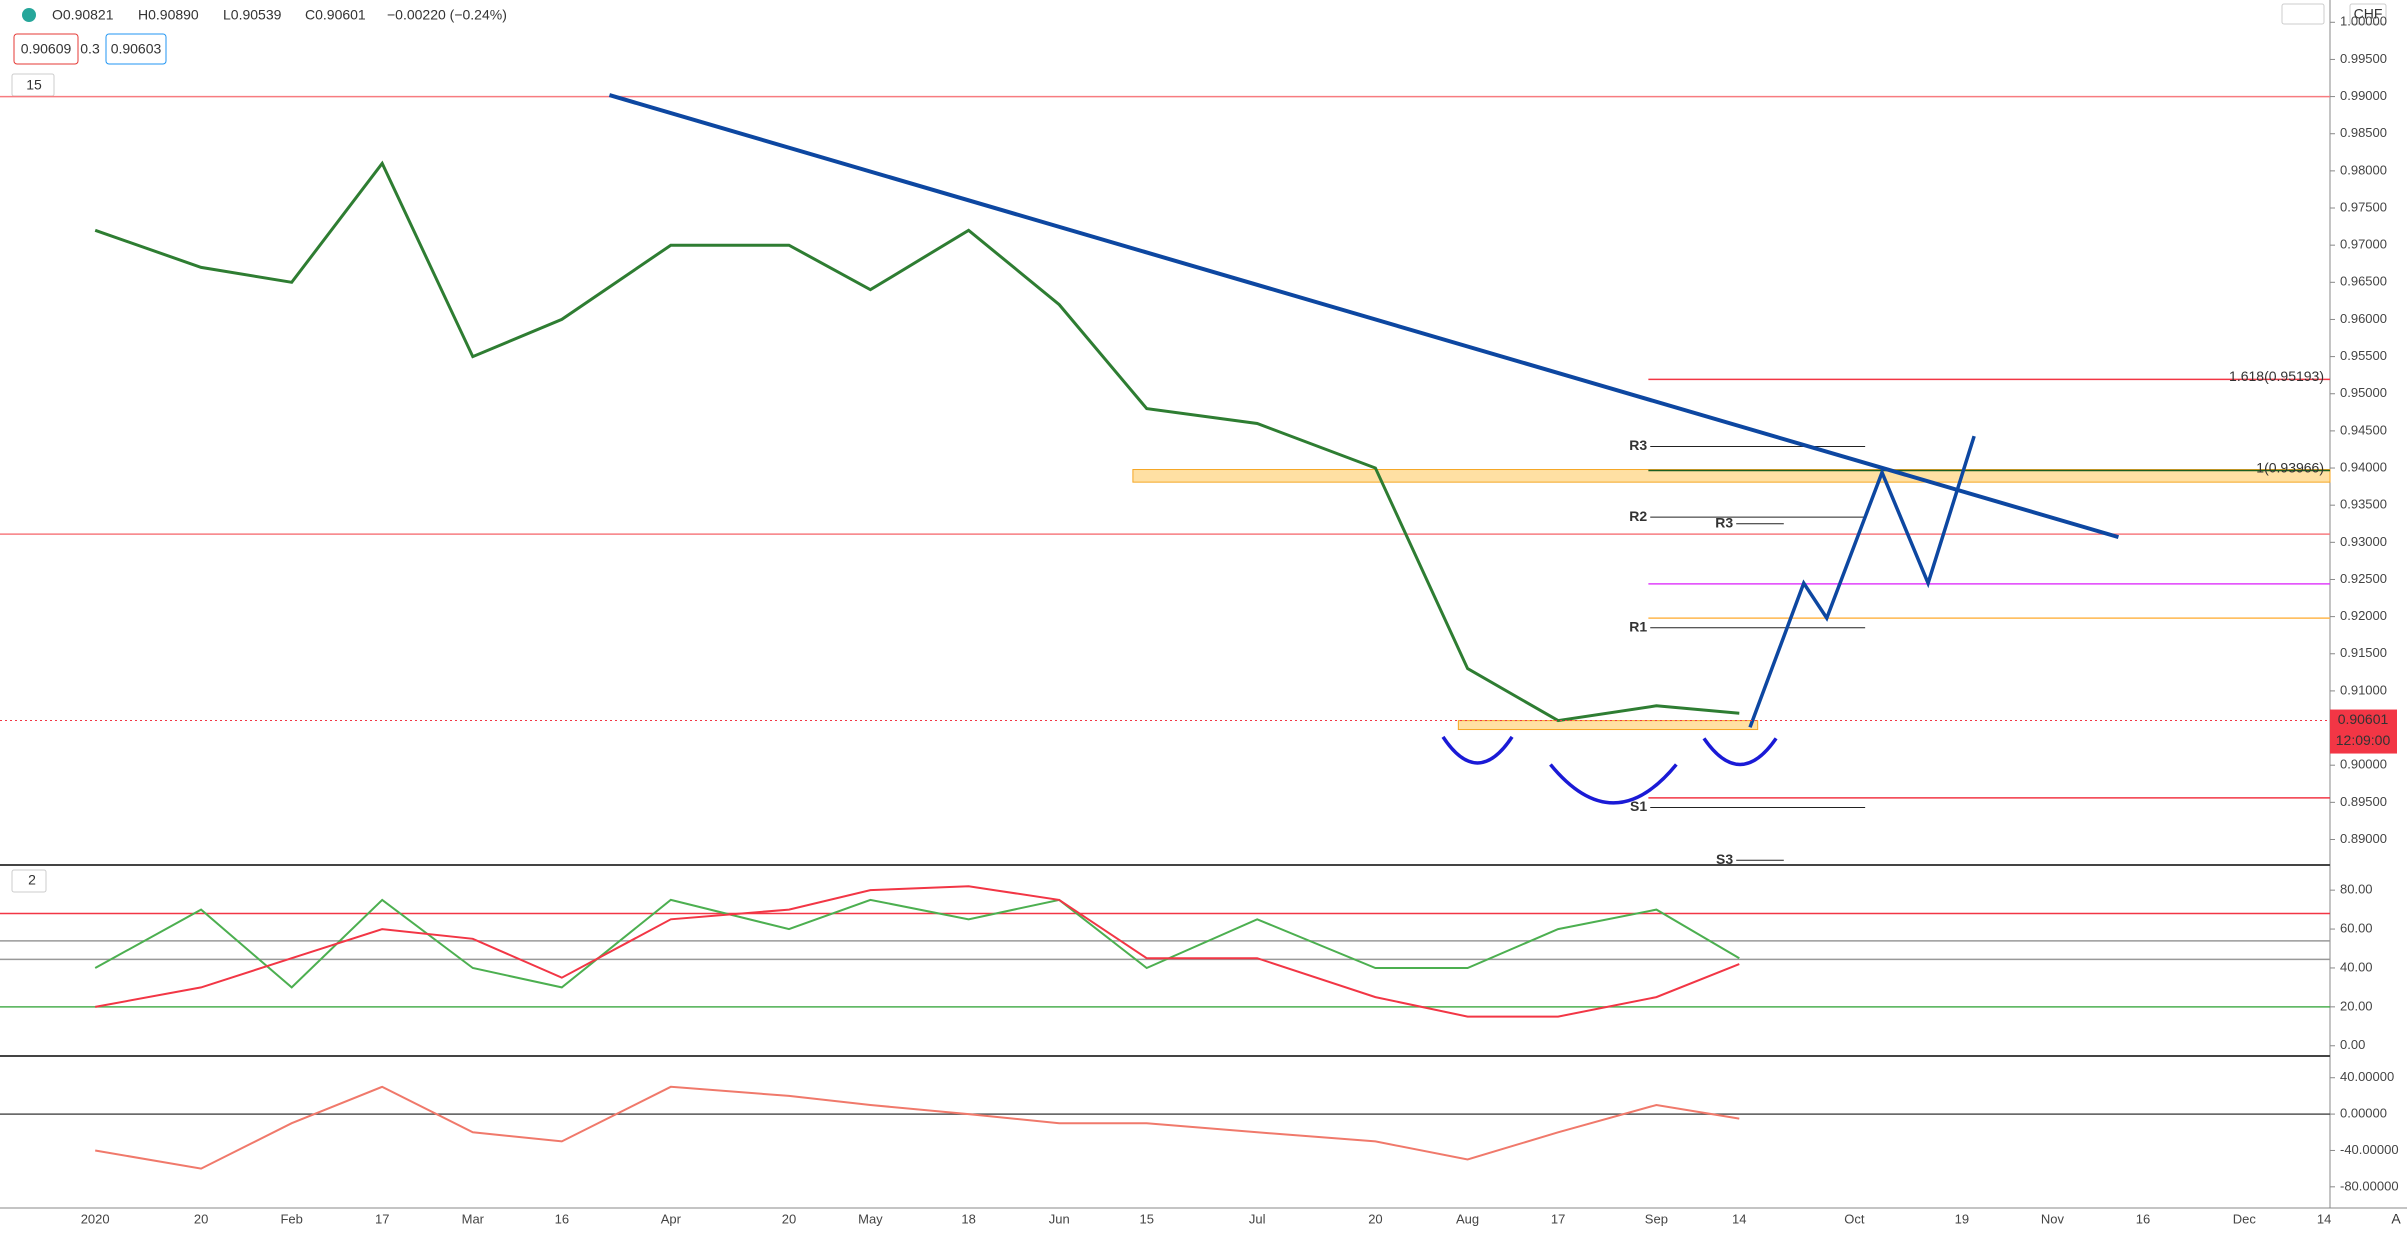  I want to click on y-tick-label: 1.00000, so click(2363, 21).